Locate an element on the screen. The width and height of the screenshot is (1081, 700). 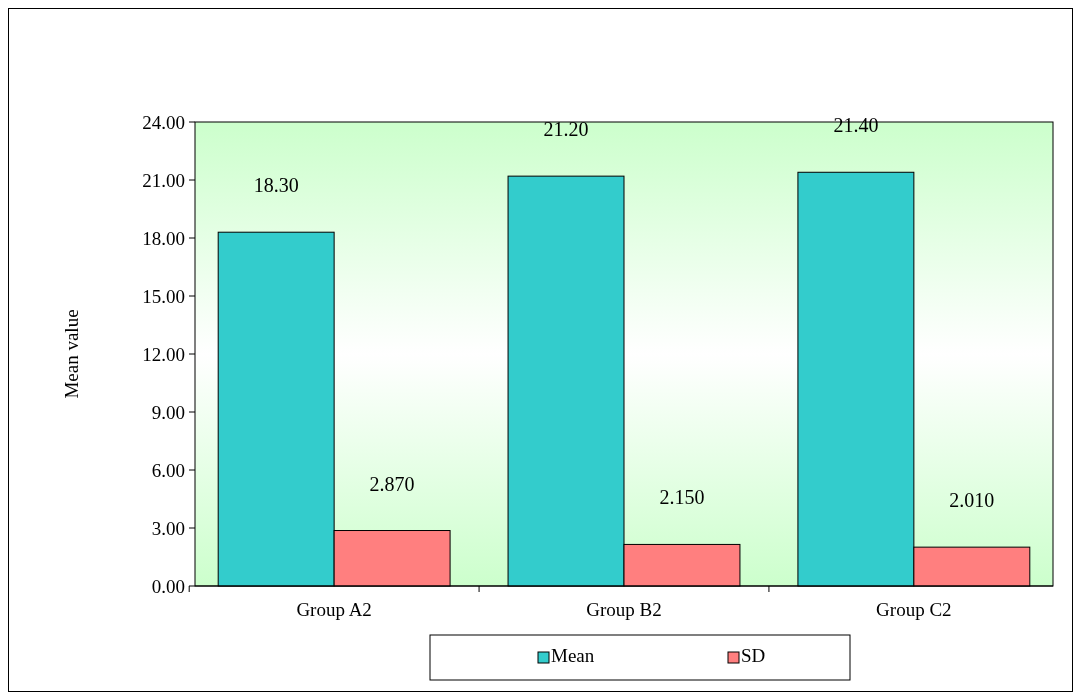
y-tick-label: 9.00 is located at coordinates (168, 412).